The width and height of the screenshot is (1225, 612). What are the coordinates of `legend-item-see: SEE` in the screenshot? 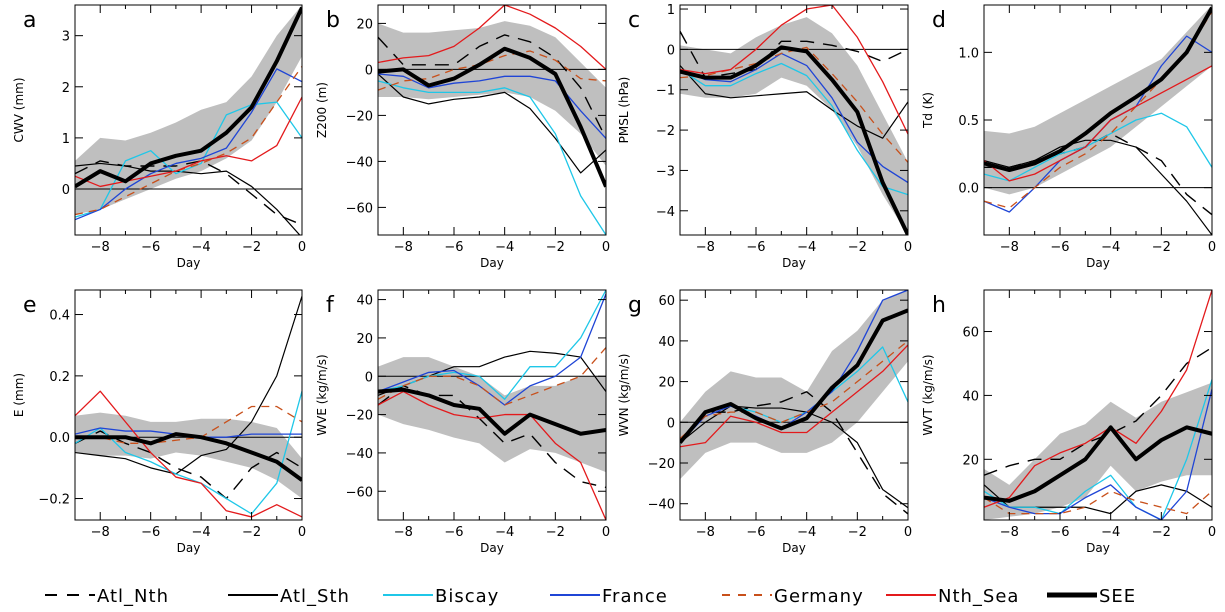 It's located at (1091, 596).